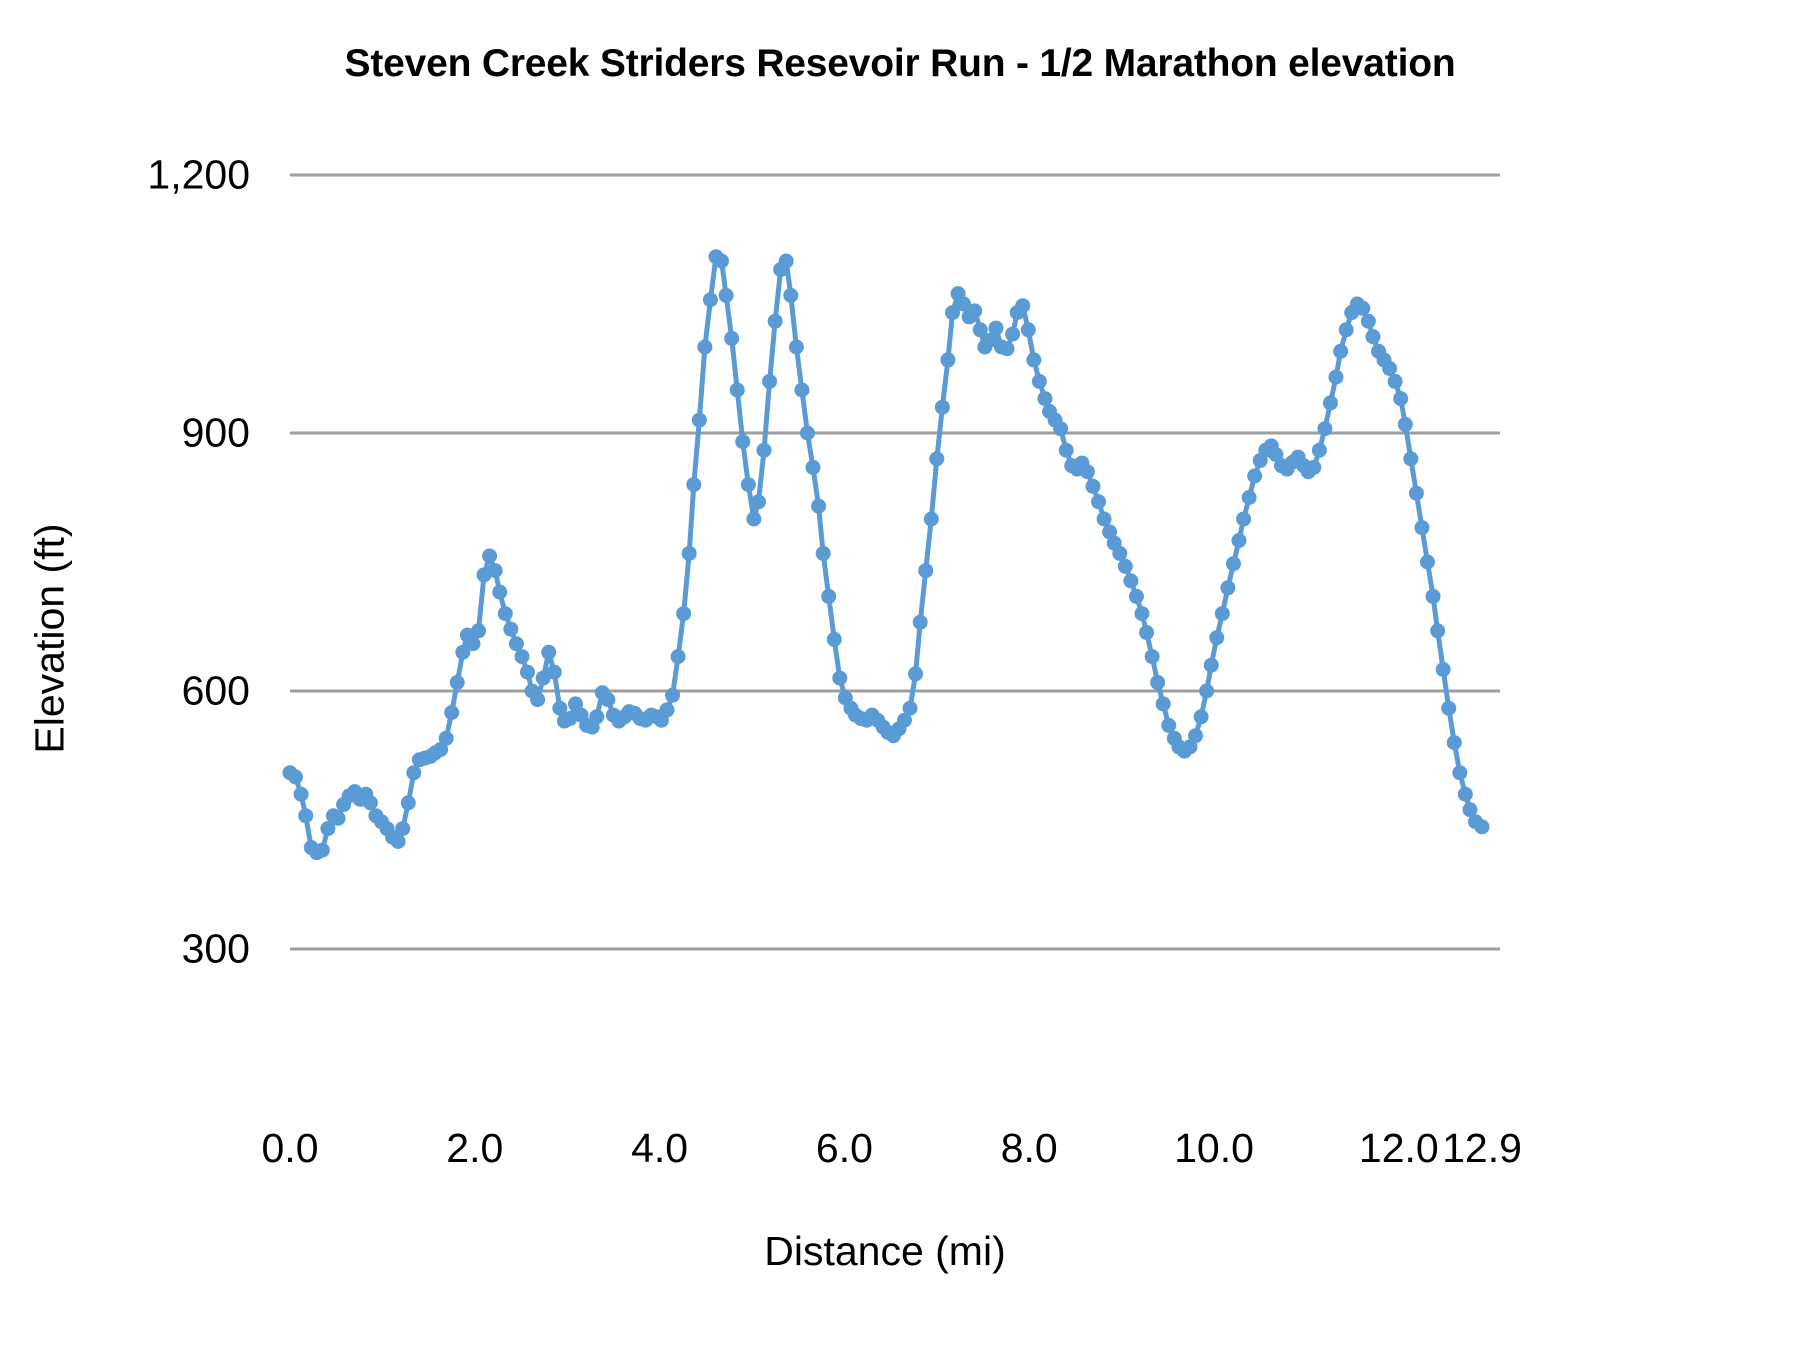  What do you see at coordinates (1398, 1148) in the screenshot?
I see `x-tick-label: 12.0` at bounding box center [1398, 1148].